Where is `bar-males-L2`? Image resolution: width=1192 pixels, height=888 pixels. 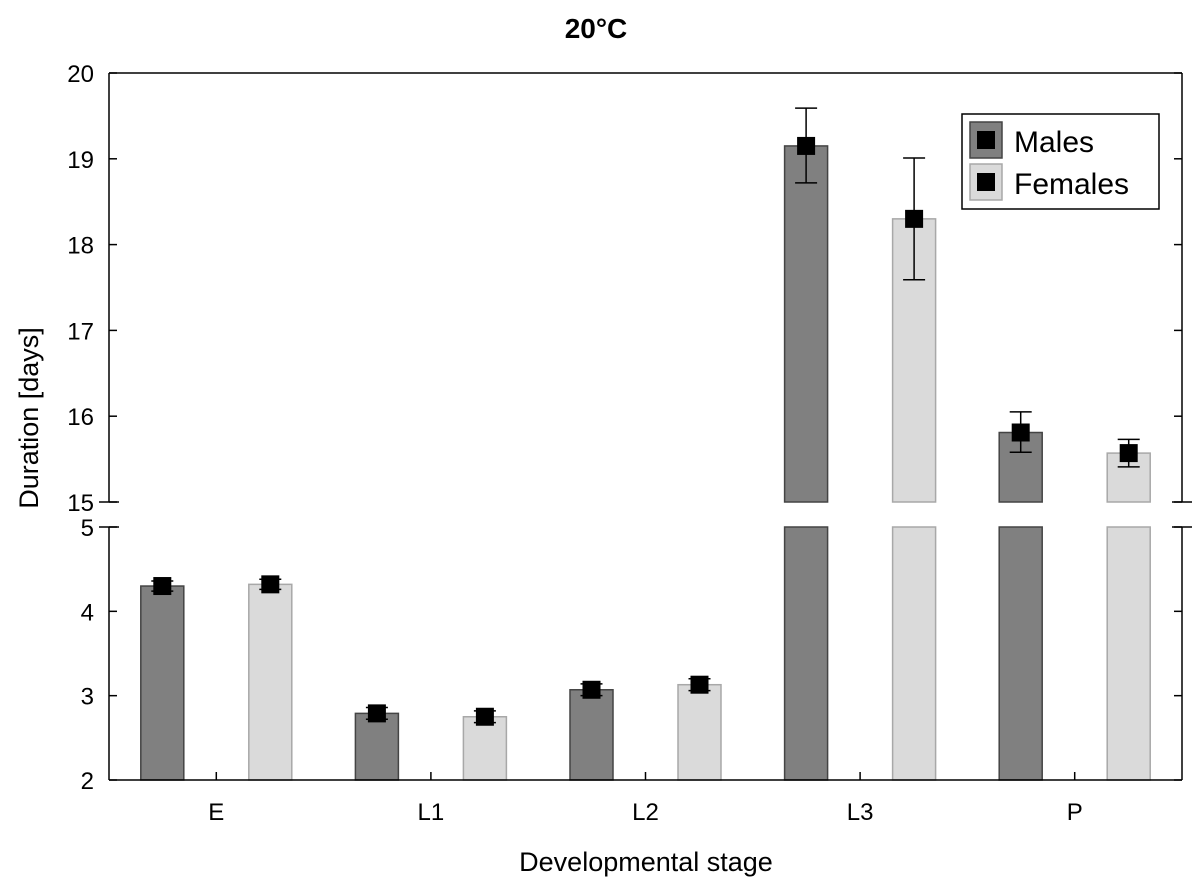
bar-males-L2 is located at coordinates (591, 735).